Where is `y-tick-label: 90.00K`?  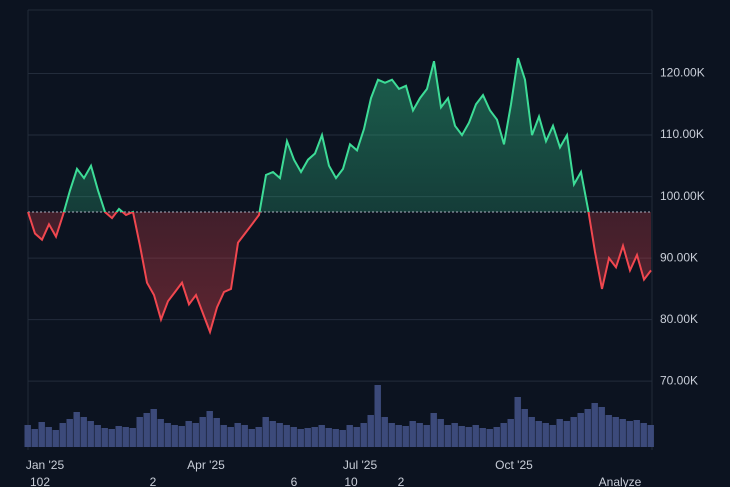 y-tick-label: 90.00K is located at coordinates (679, 257).